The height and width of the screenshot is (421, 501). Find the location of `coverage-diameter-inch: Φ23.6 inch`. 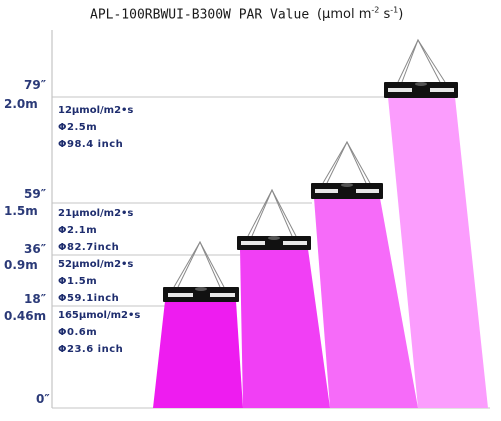

coverage-diameter-inch: Φ23.6 inch is located at coordinates (91, 349).